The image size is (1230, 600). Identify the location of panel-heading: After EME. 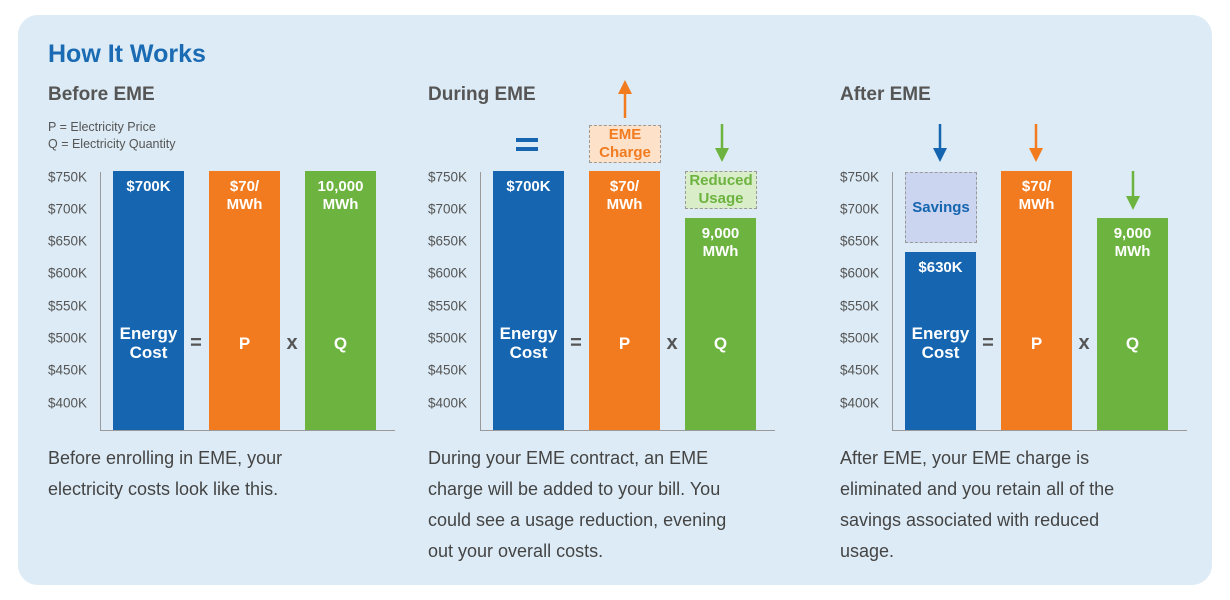
(885, 94).